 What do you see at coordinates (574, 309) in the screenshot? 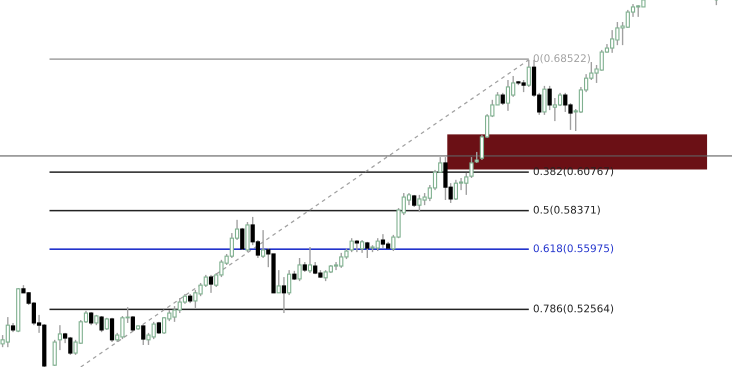
I see `annotation: 0.786(0.52564)` at bounding box center [574, 309].